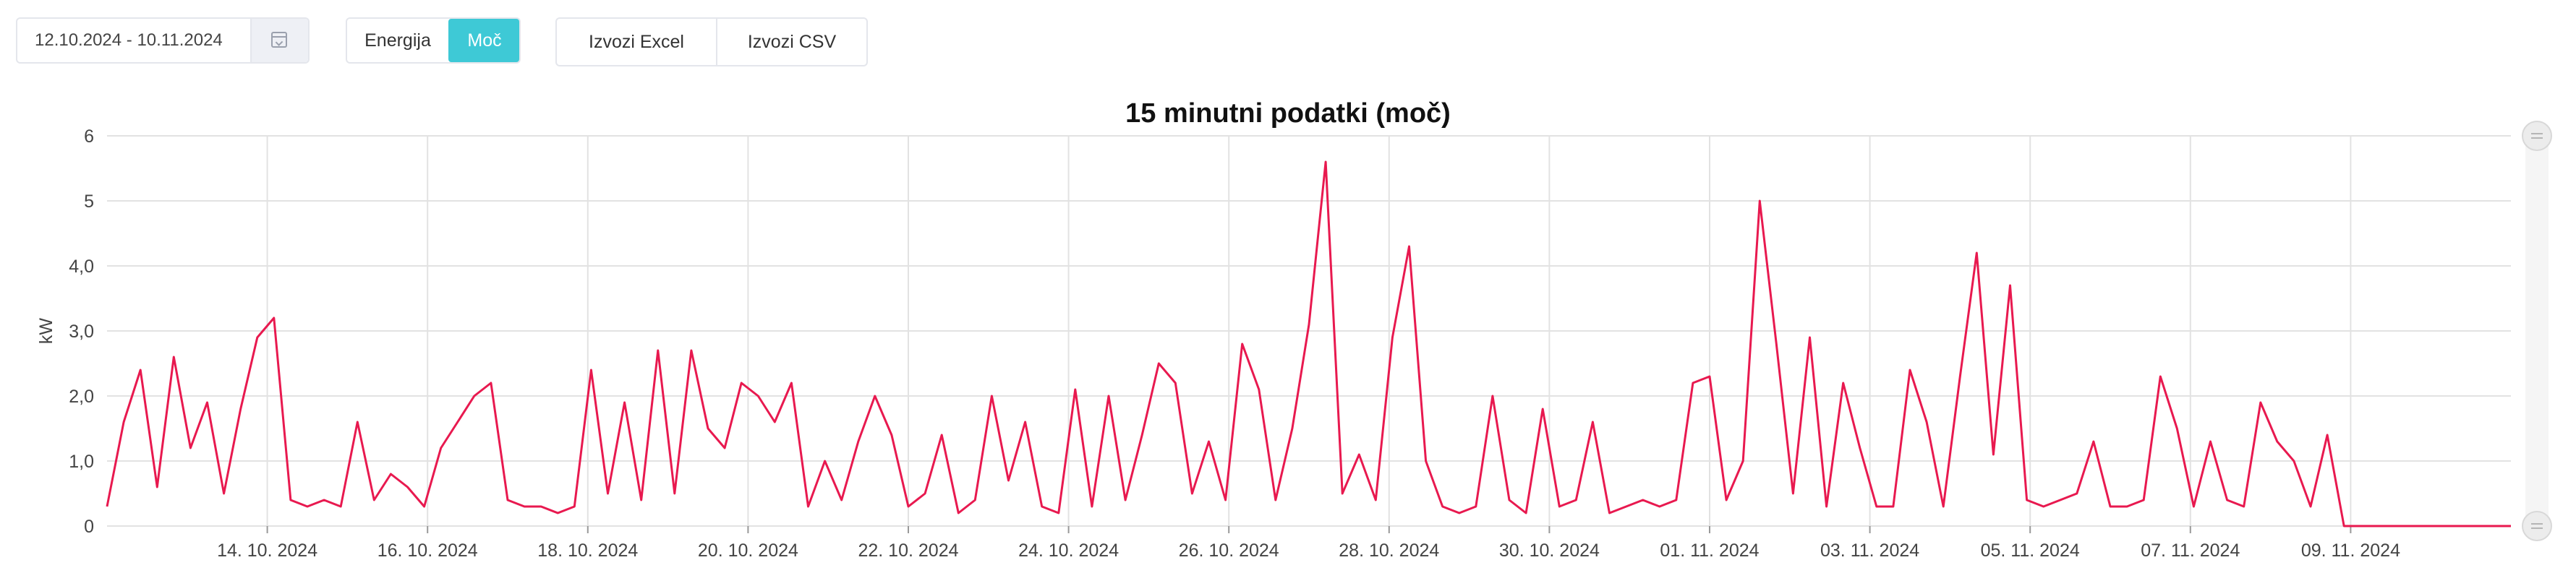  Describe the element at coordinates (1549, 550) in the screenshot. I see `x-tick-label: 30. 10. 2024` at that location.